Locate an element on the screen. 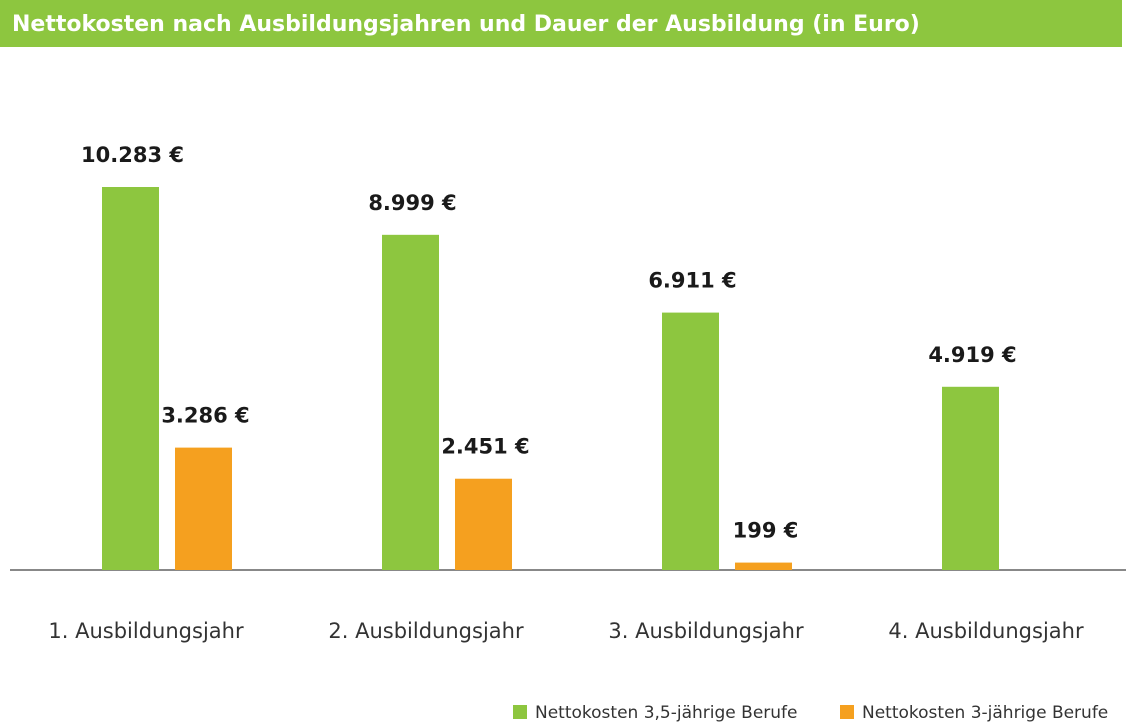 The width and height of the screenshot is (1126, 724). value-label: 2.451 € is located at coordinates (485, 447).